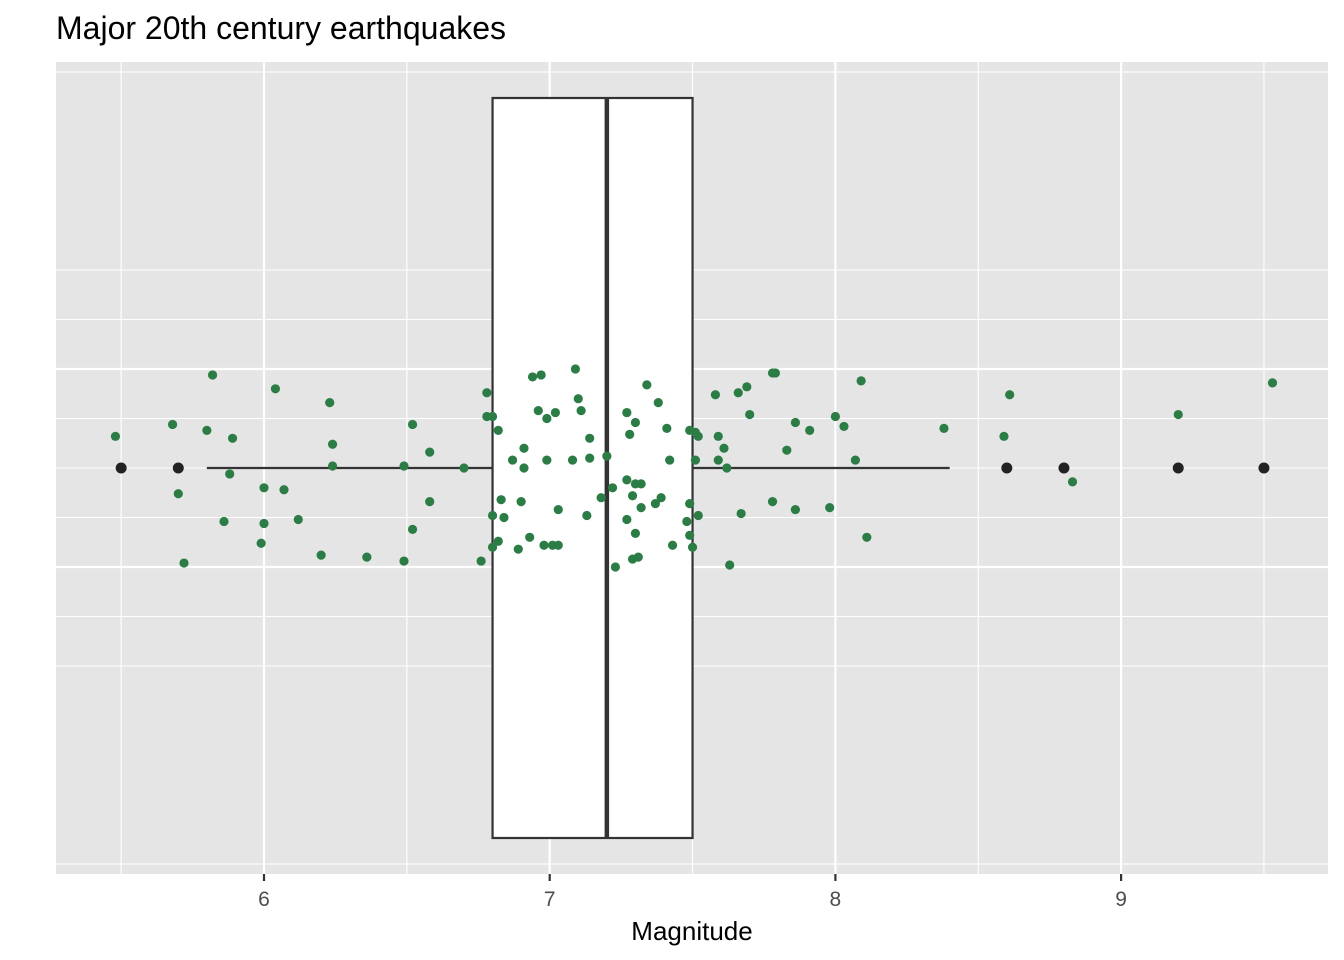 This screenshot has width=1344, height=960. Describe the element at coordinates (1121, 899) in the screenshot. I see `x-tick-label: 9` at that location.